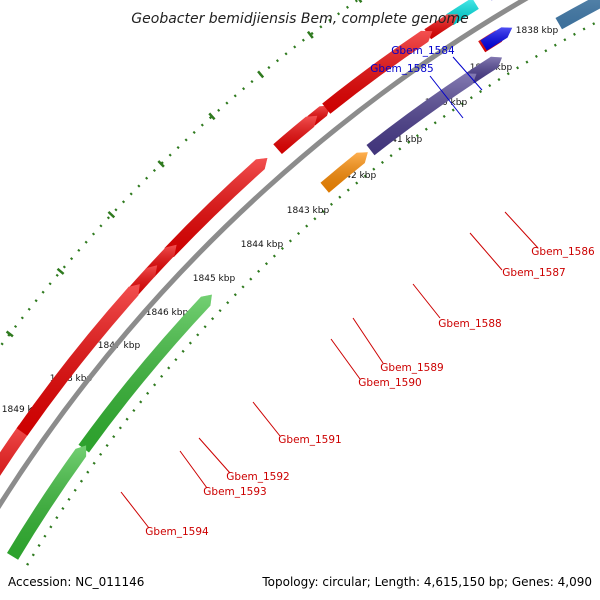  Describe the element at coordinates (389, 383) in the screenshot. I see `gene-label: Gbem_1590` at that location.